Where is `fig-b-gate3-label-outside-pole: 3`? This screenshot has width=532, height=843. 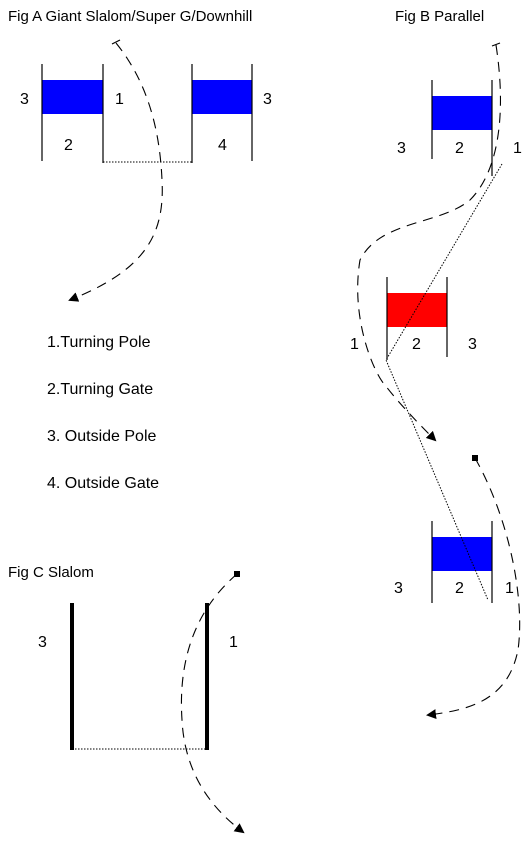 fig-b-gate3-label-outside-pole: 3 is located at coordinates (398, 588).